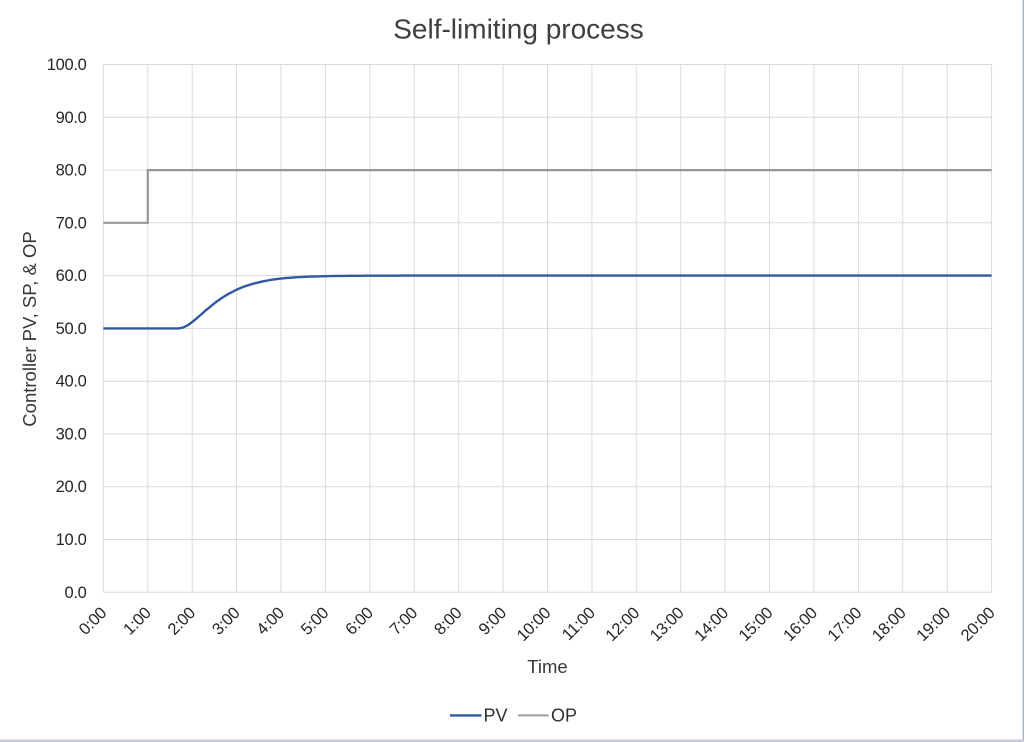 The height and width of the screenshot is (742, 1024). I want to click on svg-text: 40.0, so click(71, 382).